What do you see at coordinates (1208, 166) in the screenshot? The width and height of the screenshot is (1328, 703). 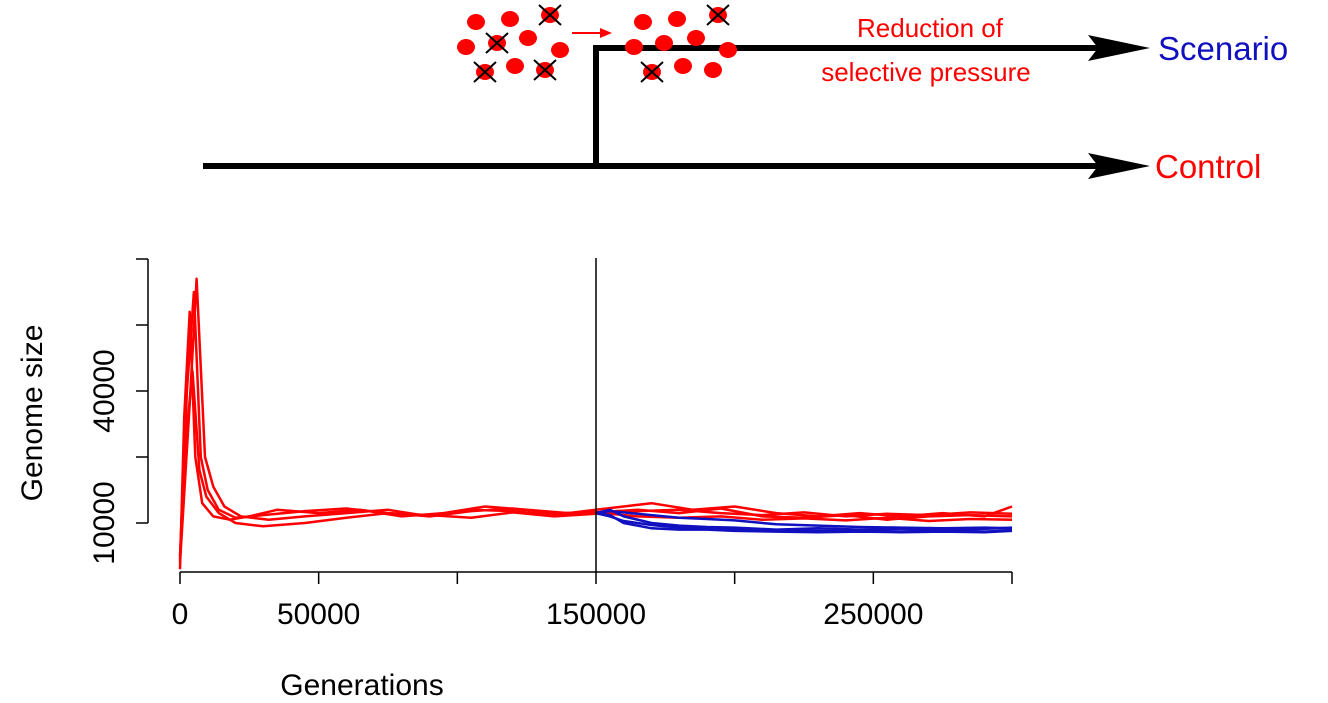 I see `control-label: Control` at bounding box center [1208, 166].